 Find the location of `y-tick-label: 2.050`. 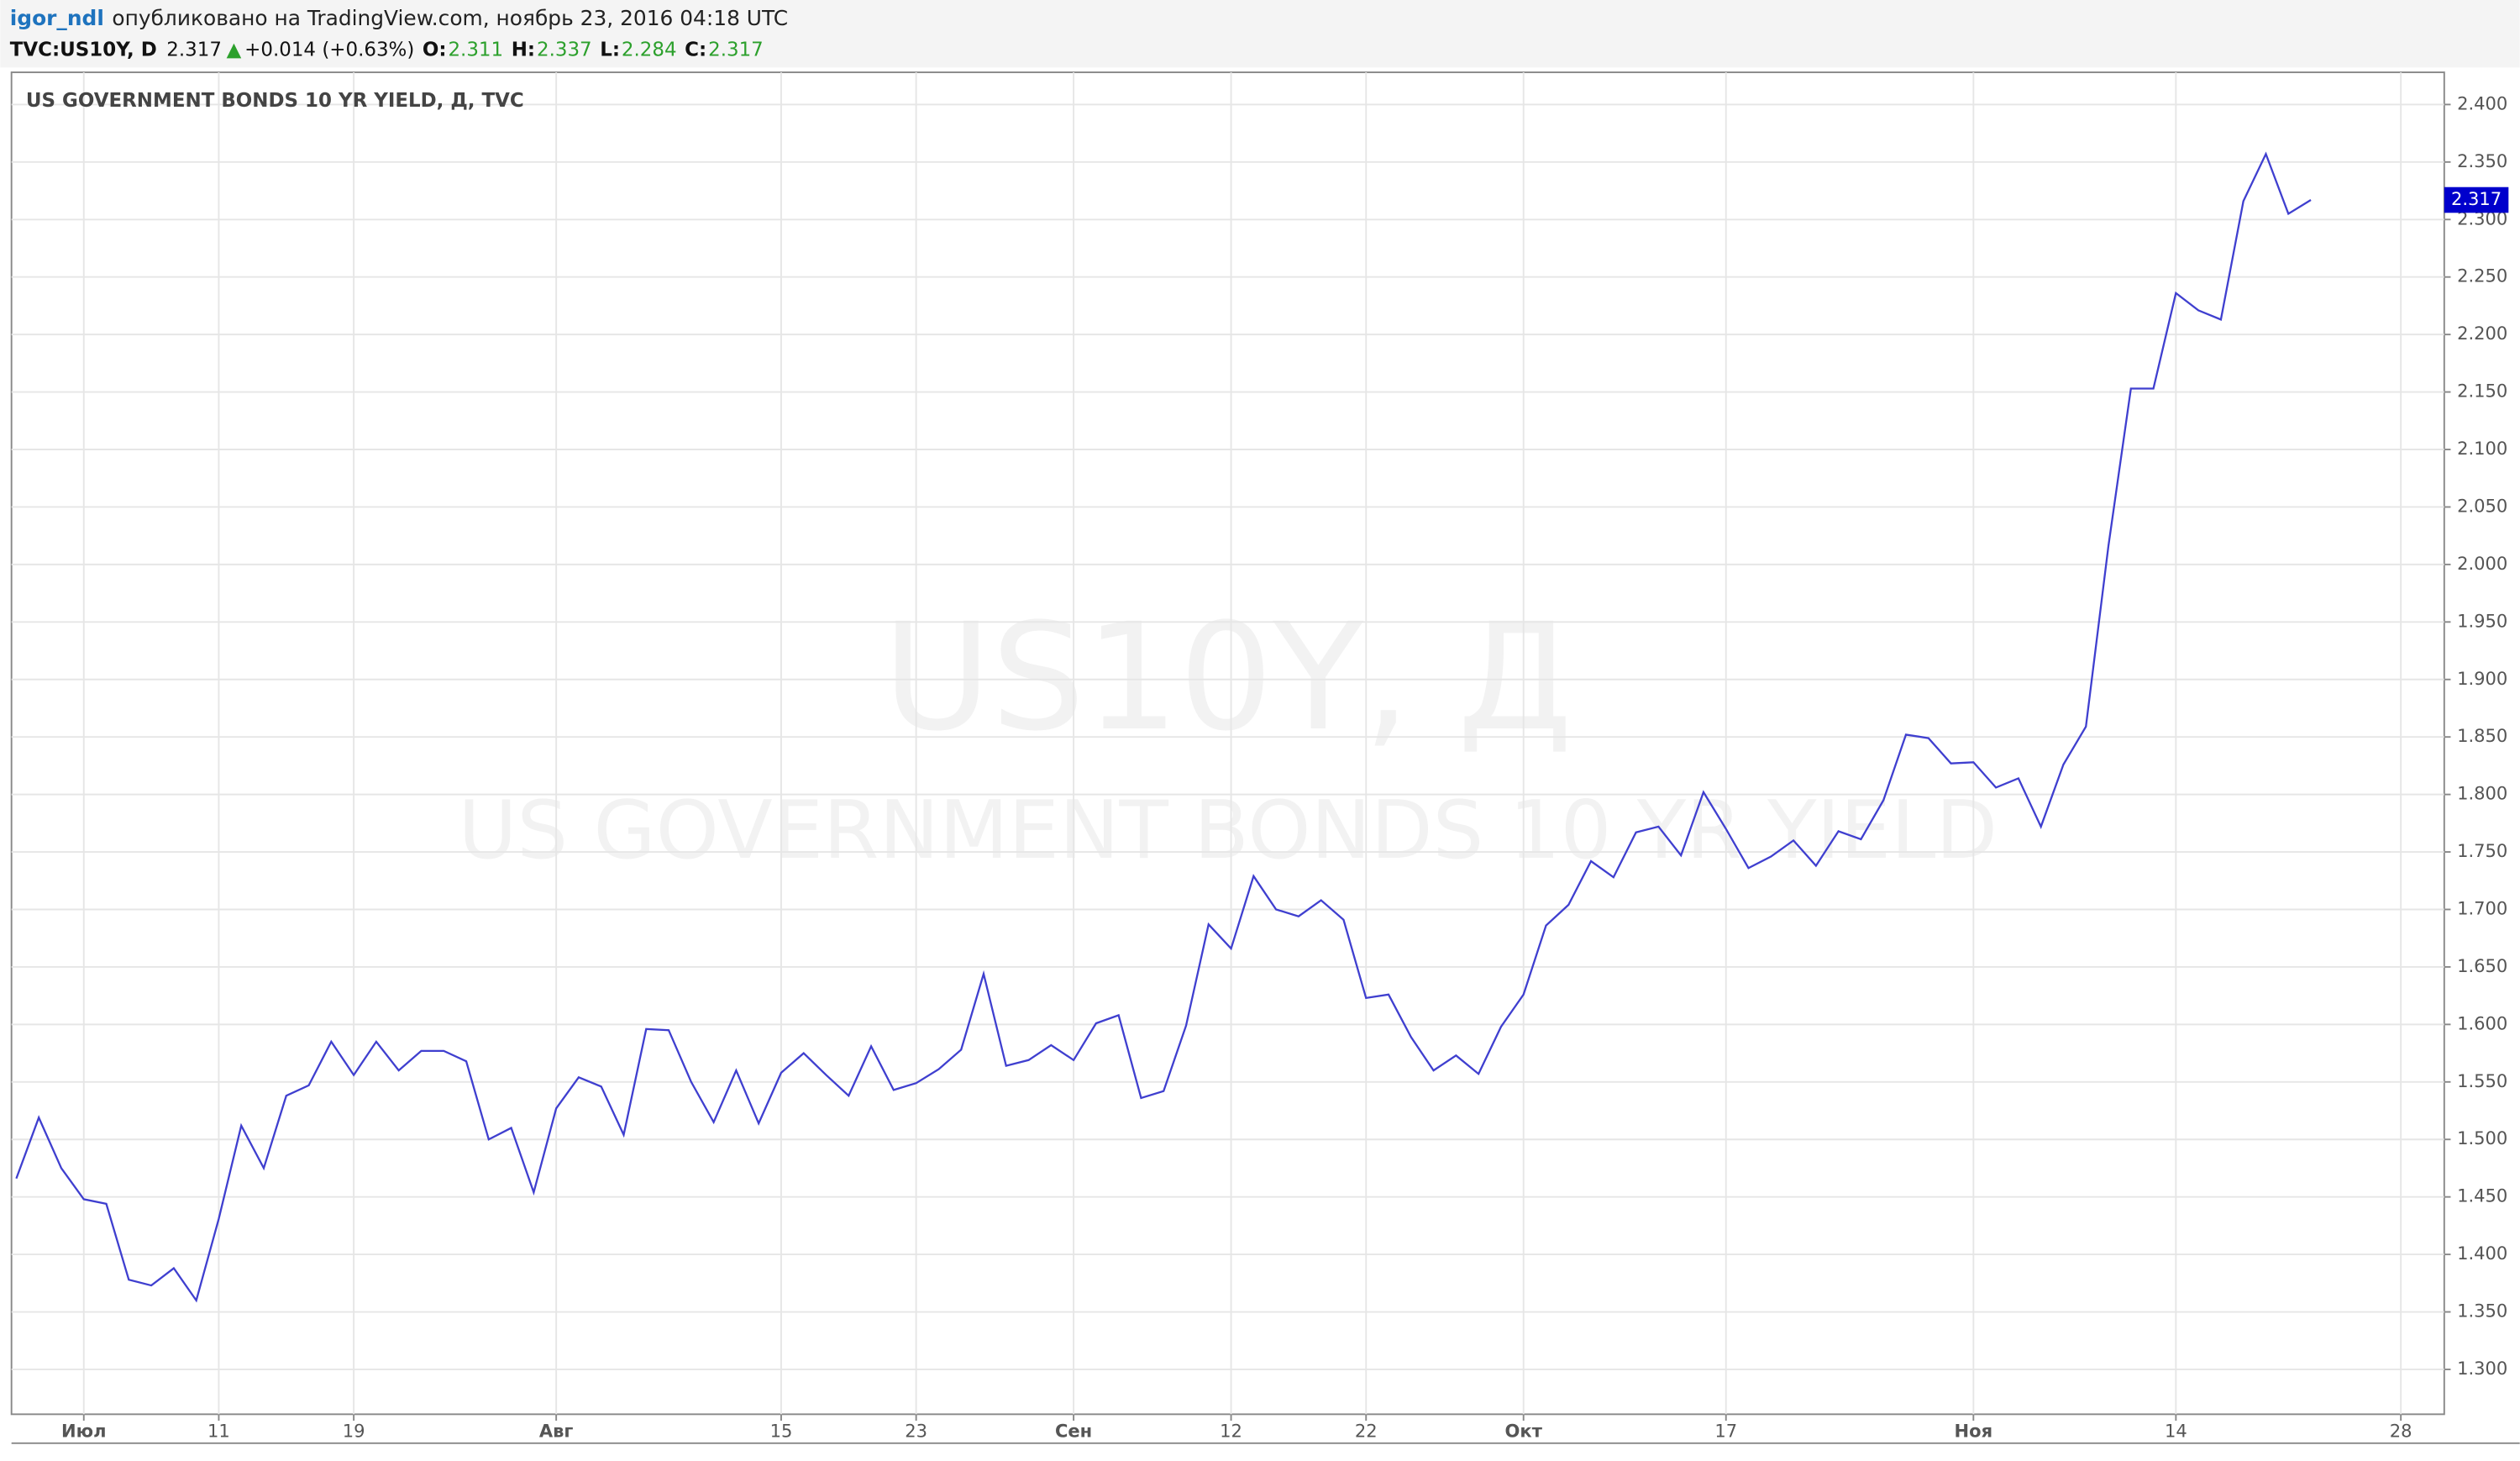

y-tick-label: 2.050 is located at coordinates (2482, 505).